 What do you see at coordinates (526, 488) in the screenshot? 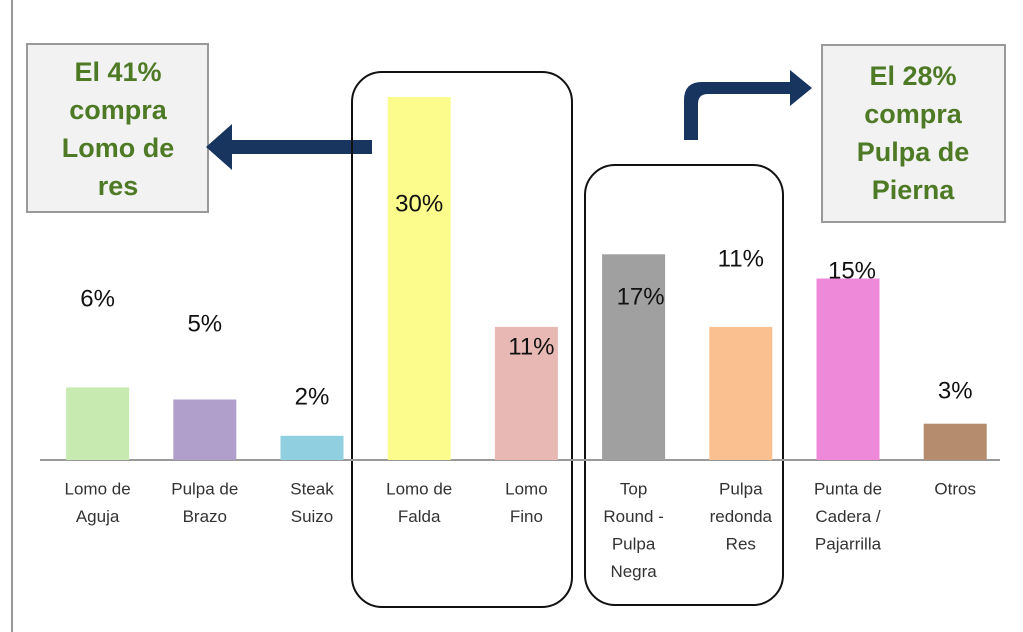
I see `x-tick-label: Lomo` at bounding box center [526, 488].